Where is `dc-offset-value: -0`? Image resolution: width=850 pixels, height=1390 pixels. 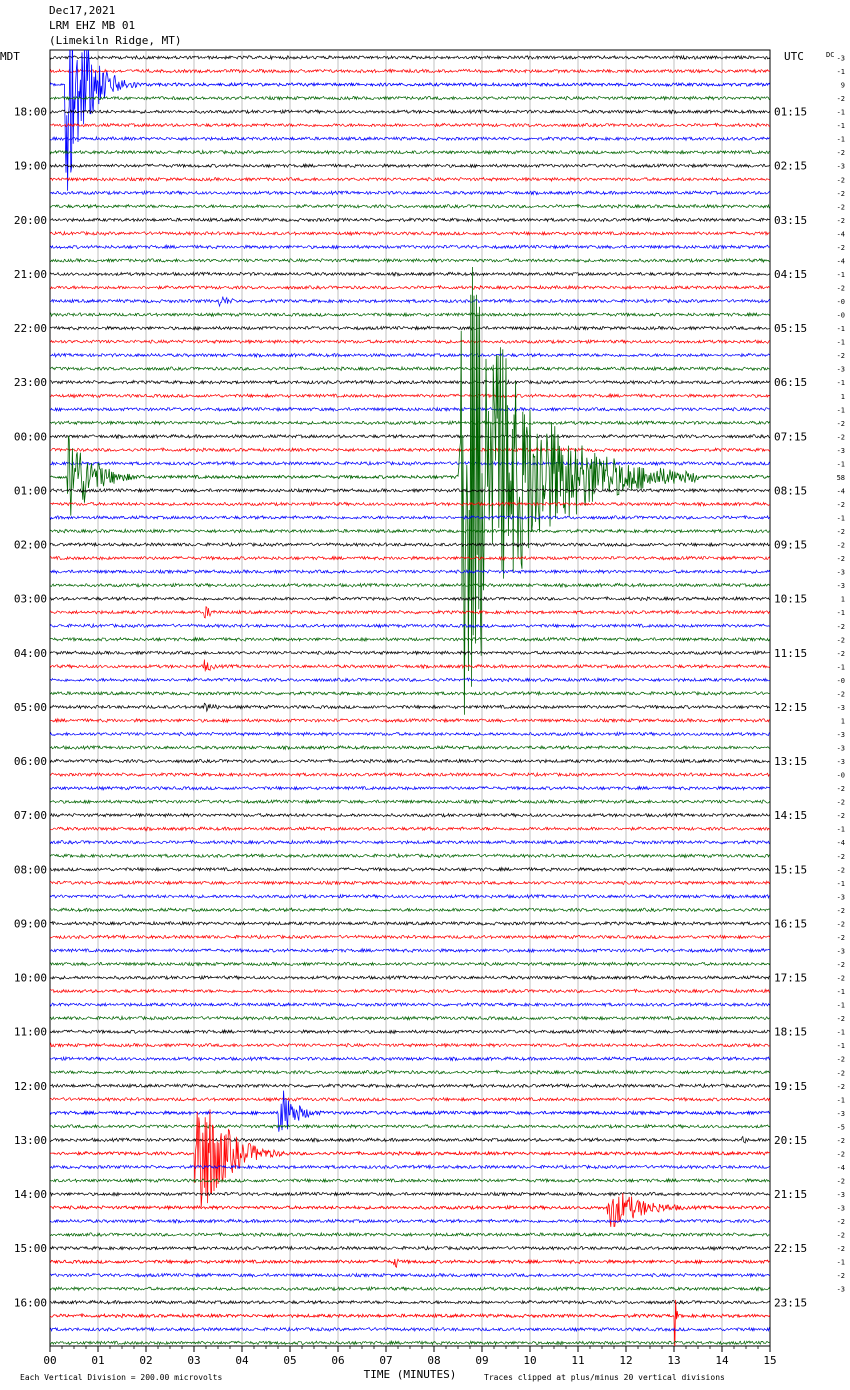 dc-offset-value: -0 is located at coordinates (841, 302).